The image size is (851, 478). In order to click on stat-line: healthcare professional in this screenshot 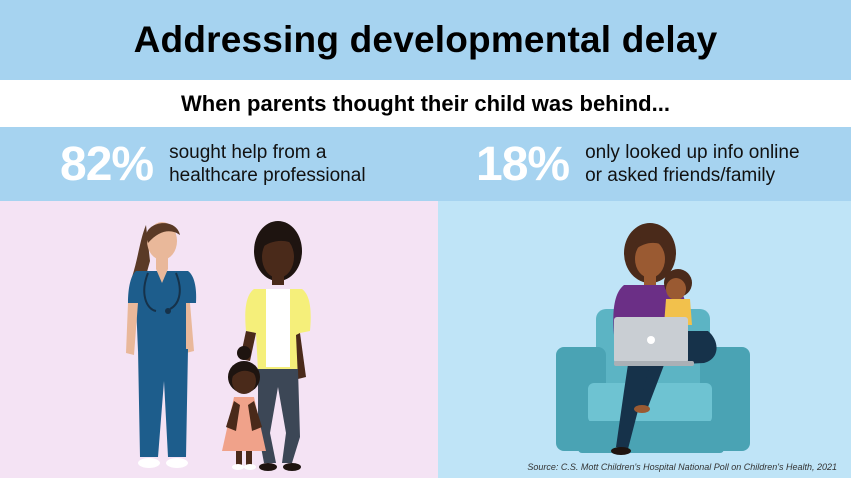, I will do `click(267, 175)`.